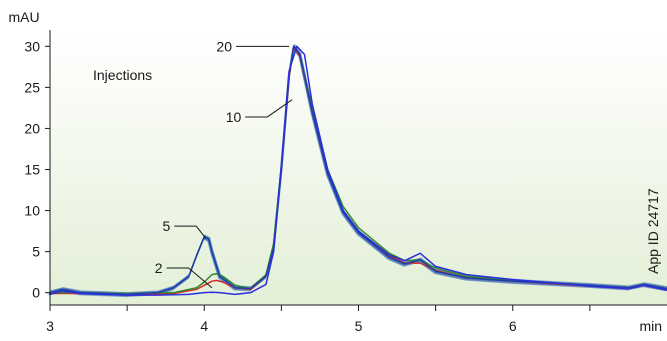  Describe the element at coordinates (204, 326) in the screenshot. I see `x-tick-label: 4` at that location.